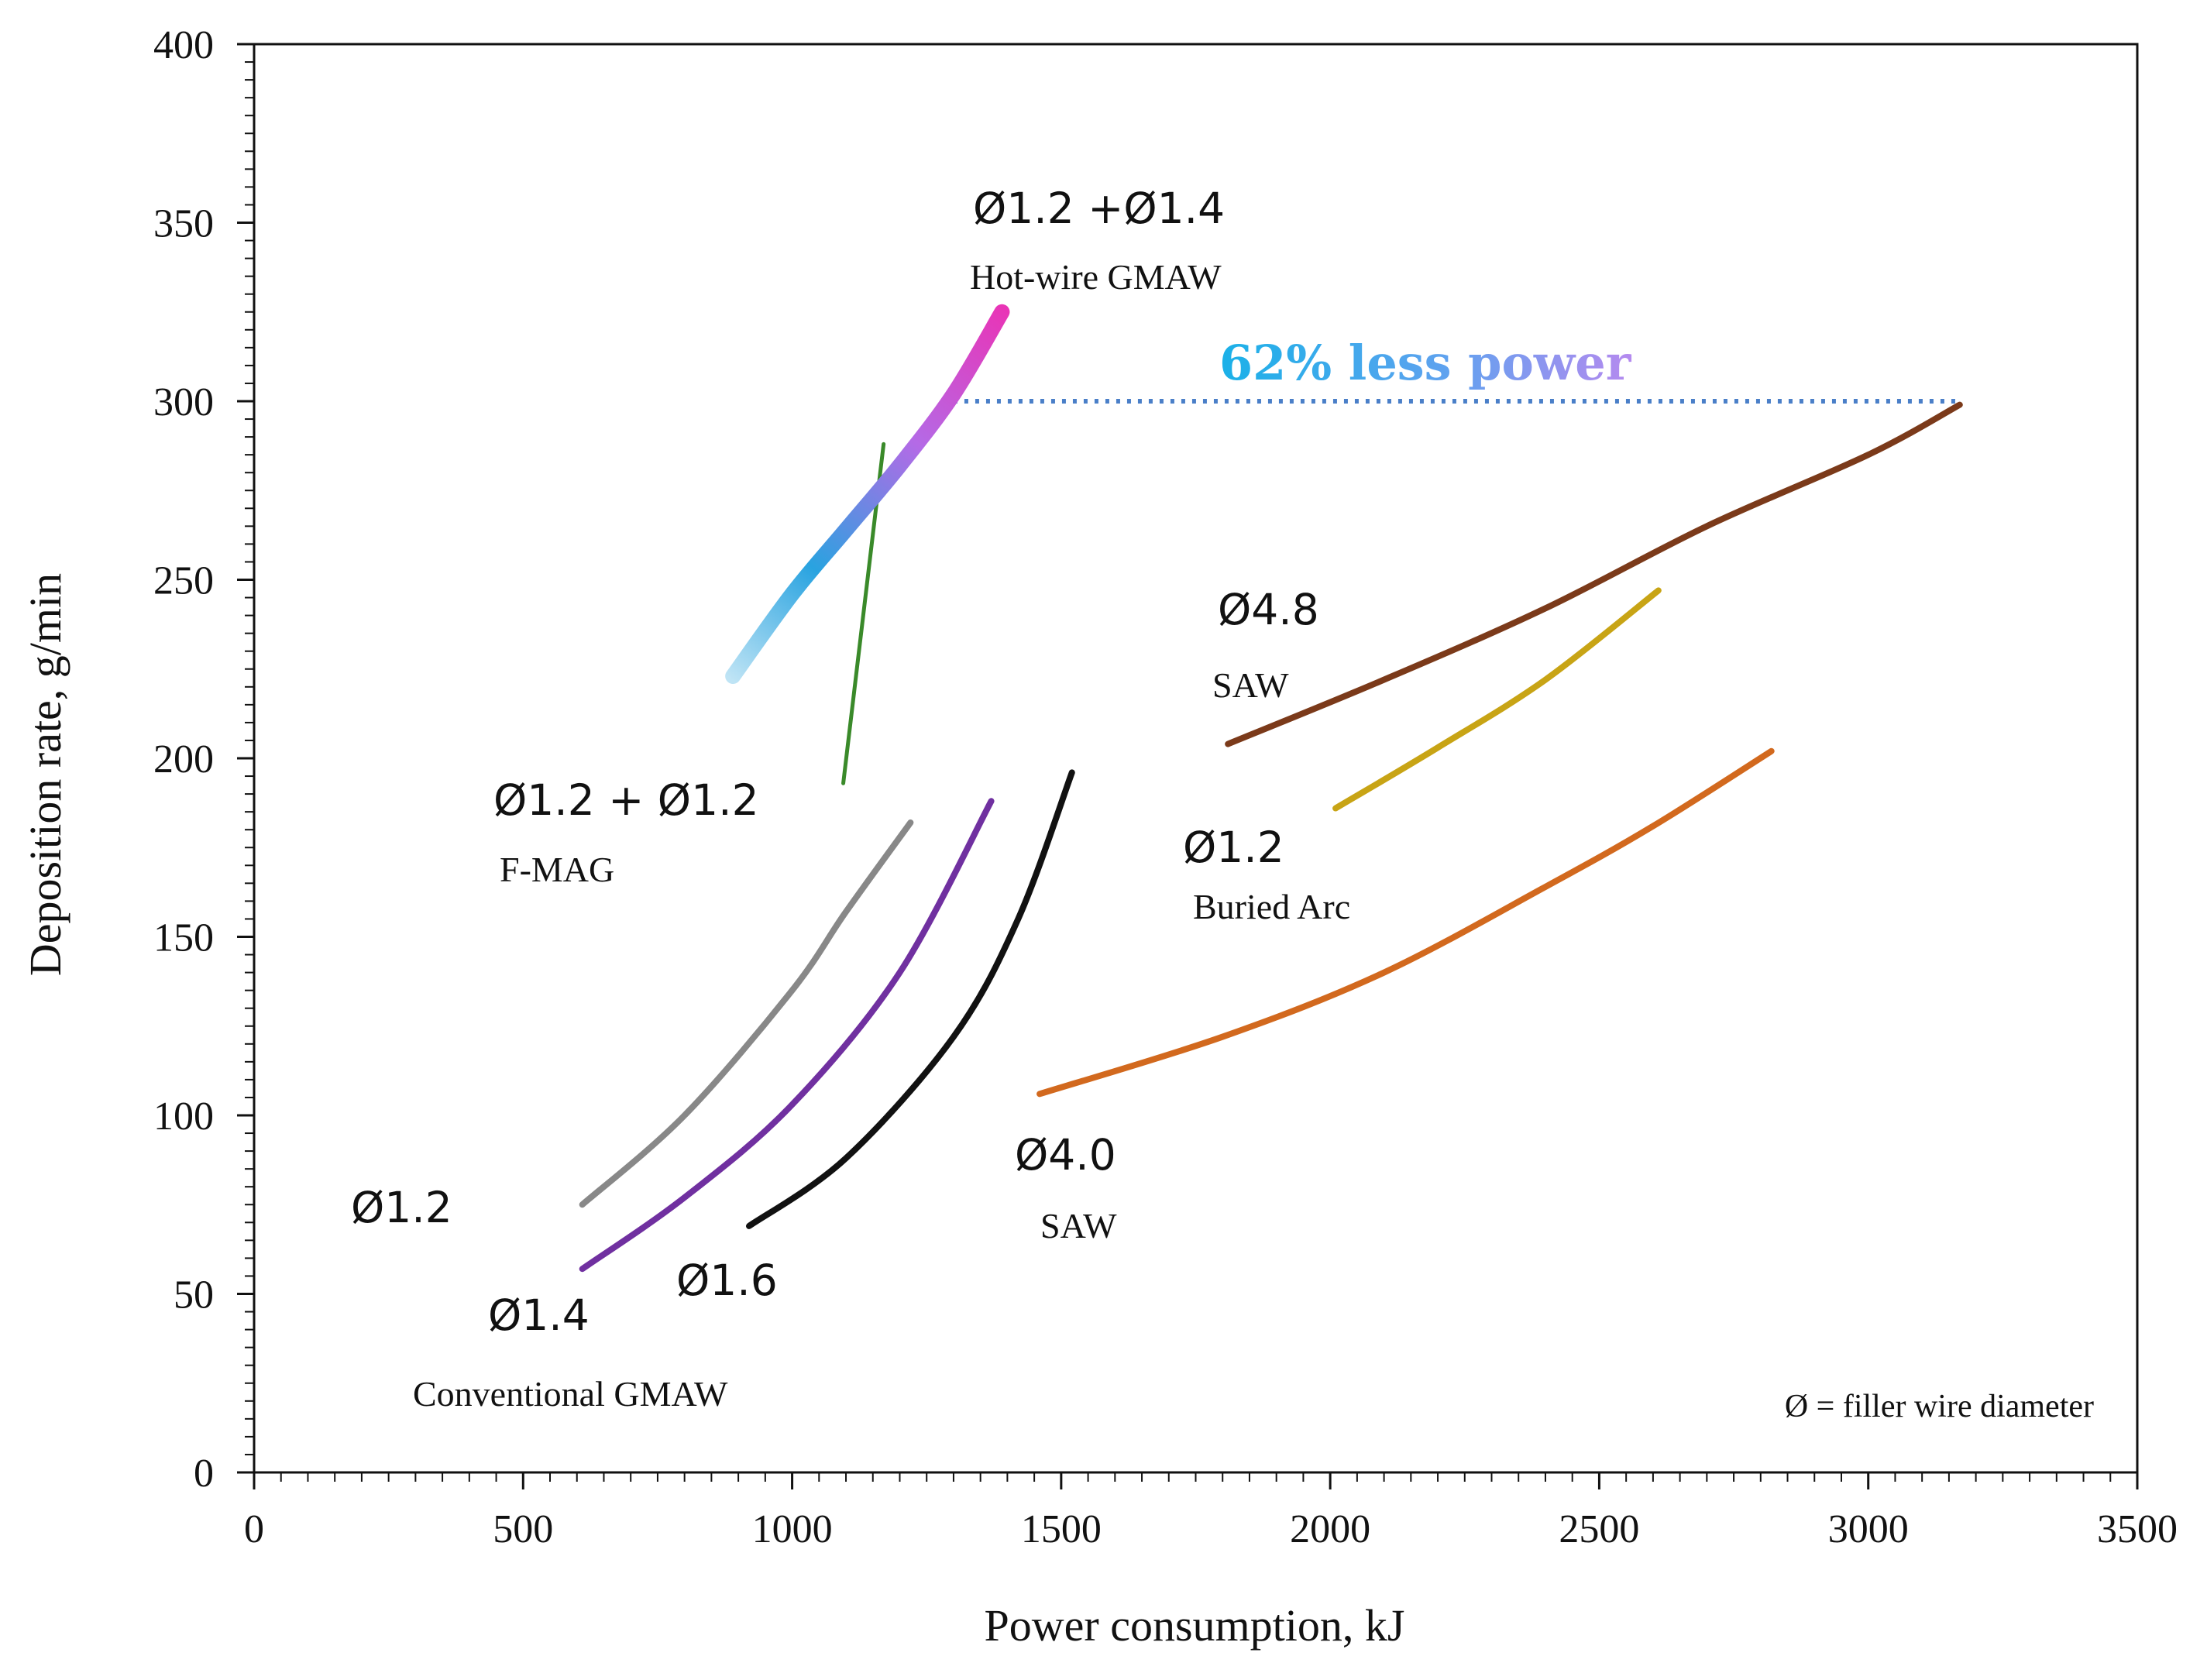  I want to click on annotation-conv14-diameter: Ø1.4, so click(539, 1315).